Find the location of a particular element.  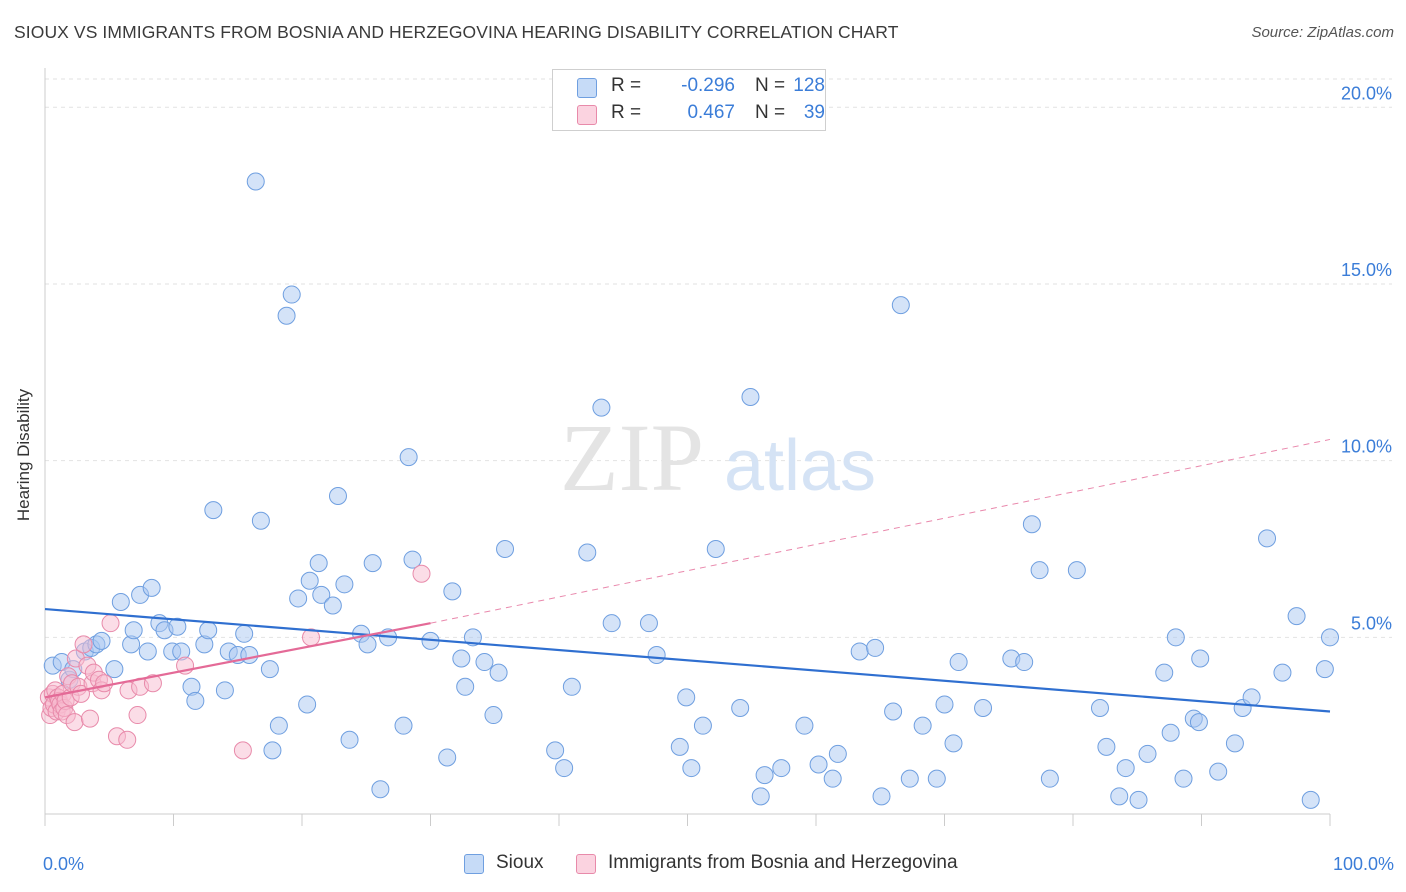

bosnia-trend-line is located at coordinates (237, 660).